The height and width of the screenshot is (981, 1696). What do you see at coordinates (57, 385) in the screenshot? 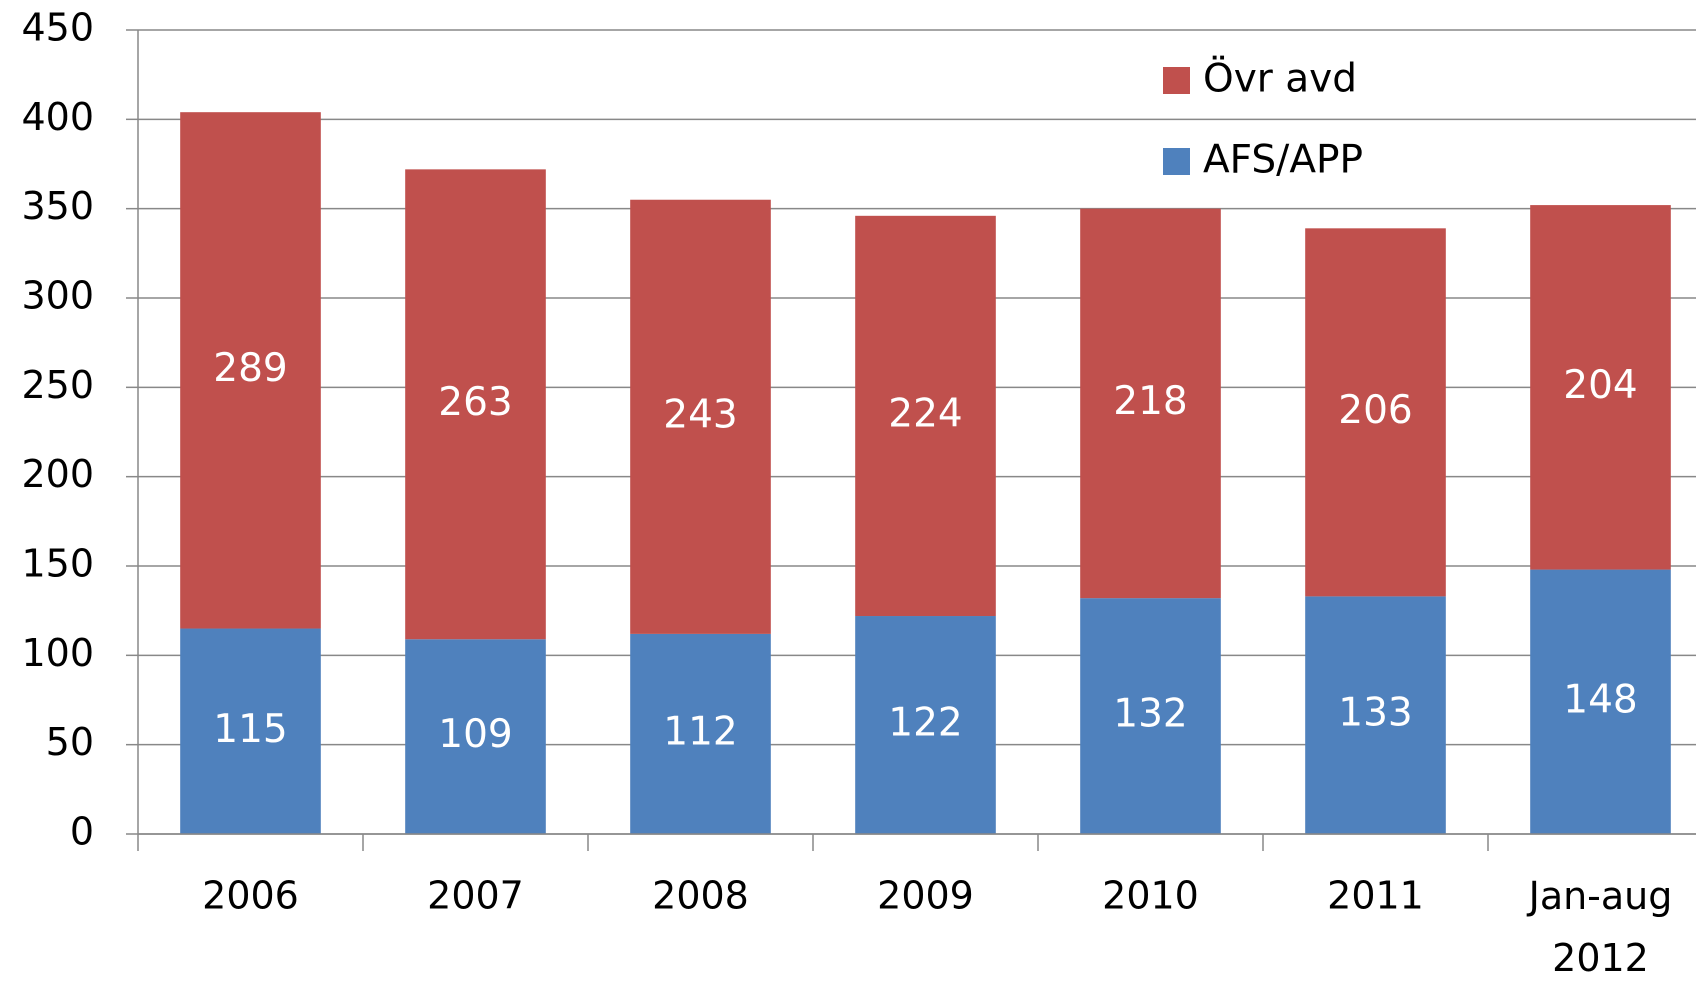
I see `y-tick-label: 250` at bounding box center [57, 385].